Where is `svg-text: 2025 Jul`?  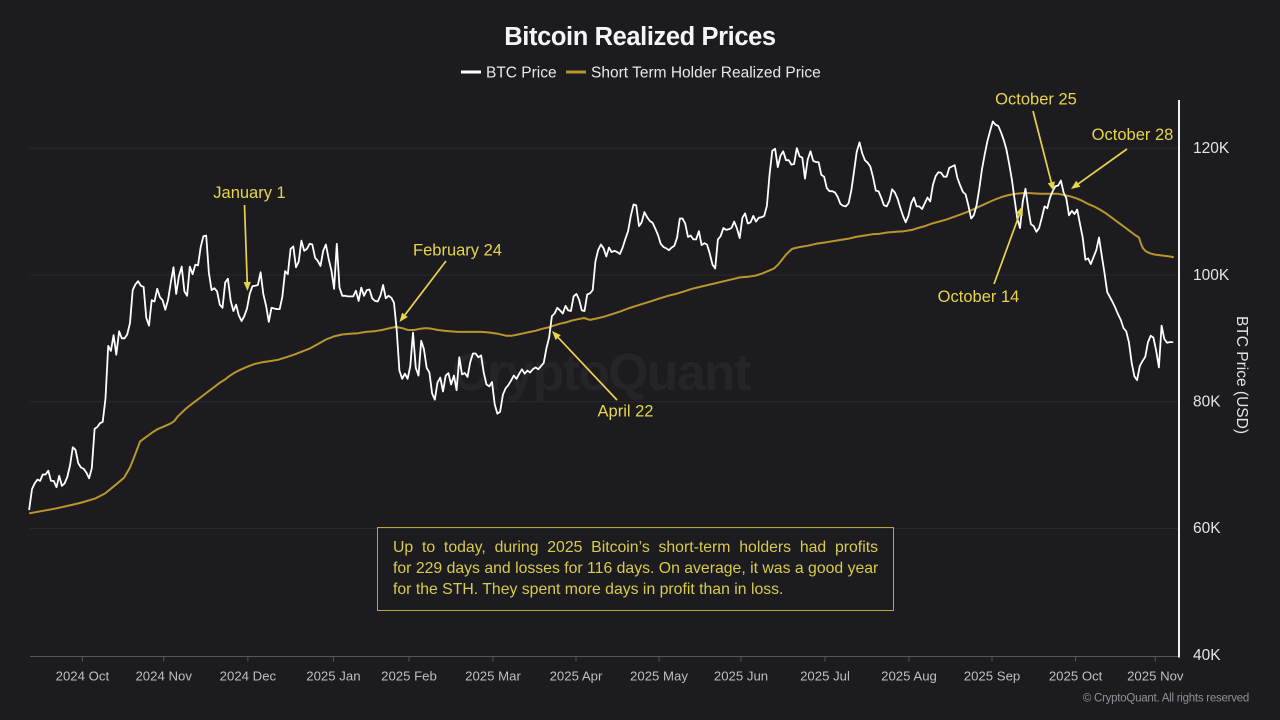 svg-text: 2025 Jul is located at coordinates (825, 676).